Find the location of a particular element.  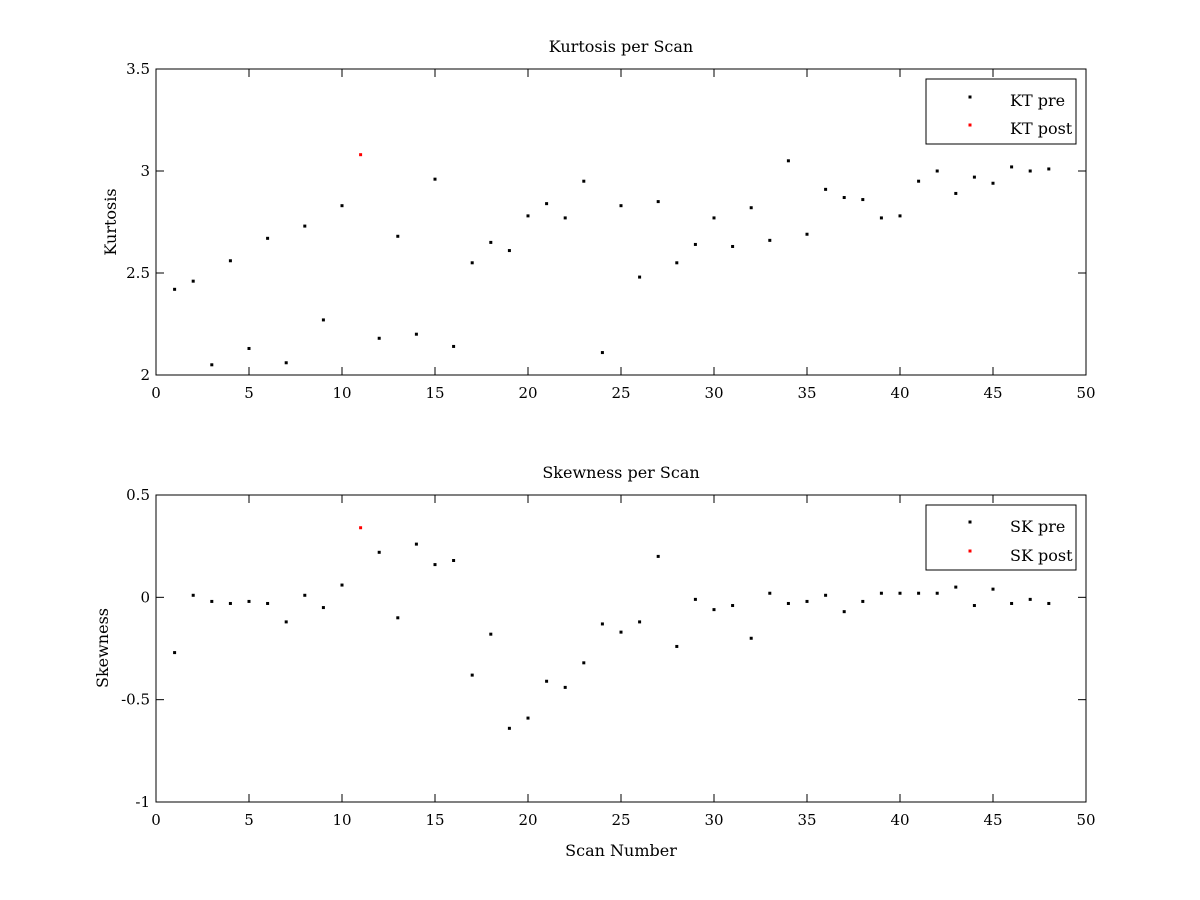

skewness-y-tick-label: -0.5 is located at coordinates (135, 700).